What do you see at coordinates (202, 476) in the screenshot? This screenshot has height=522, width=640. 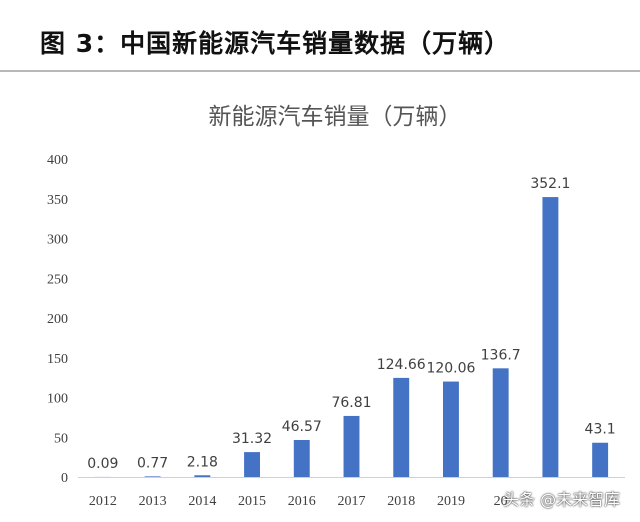 I see `bar-2014` at bounding box center [202, 476].